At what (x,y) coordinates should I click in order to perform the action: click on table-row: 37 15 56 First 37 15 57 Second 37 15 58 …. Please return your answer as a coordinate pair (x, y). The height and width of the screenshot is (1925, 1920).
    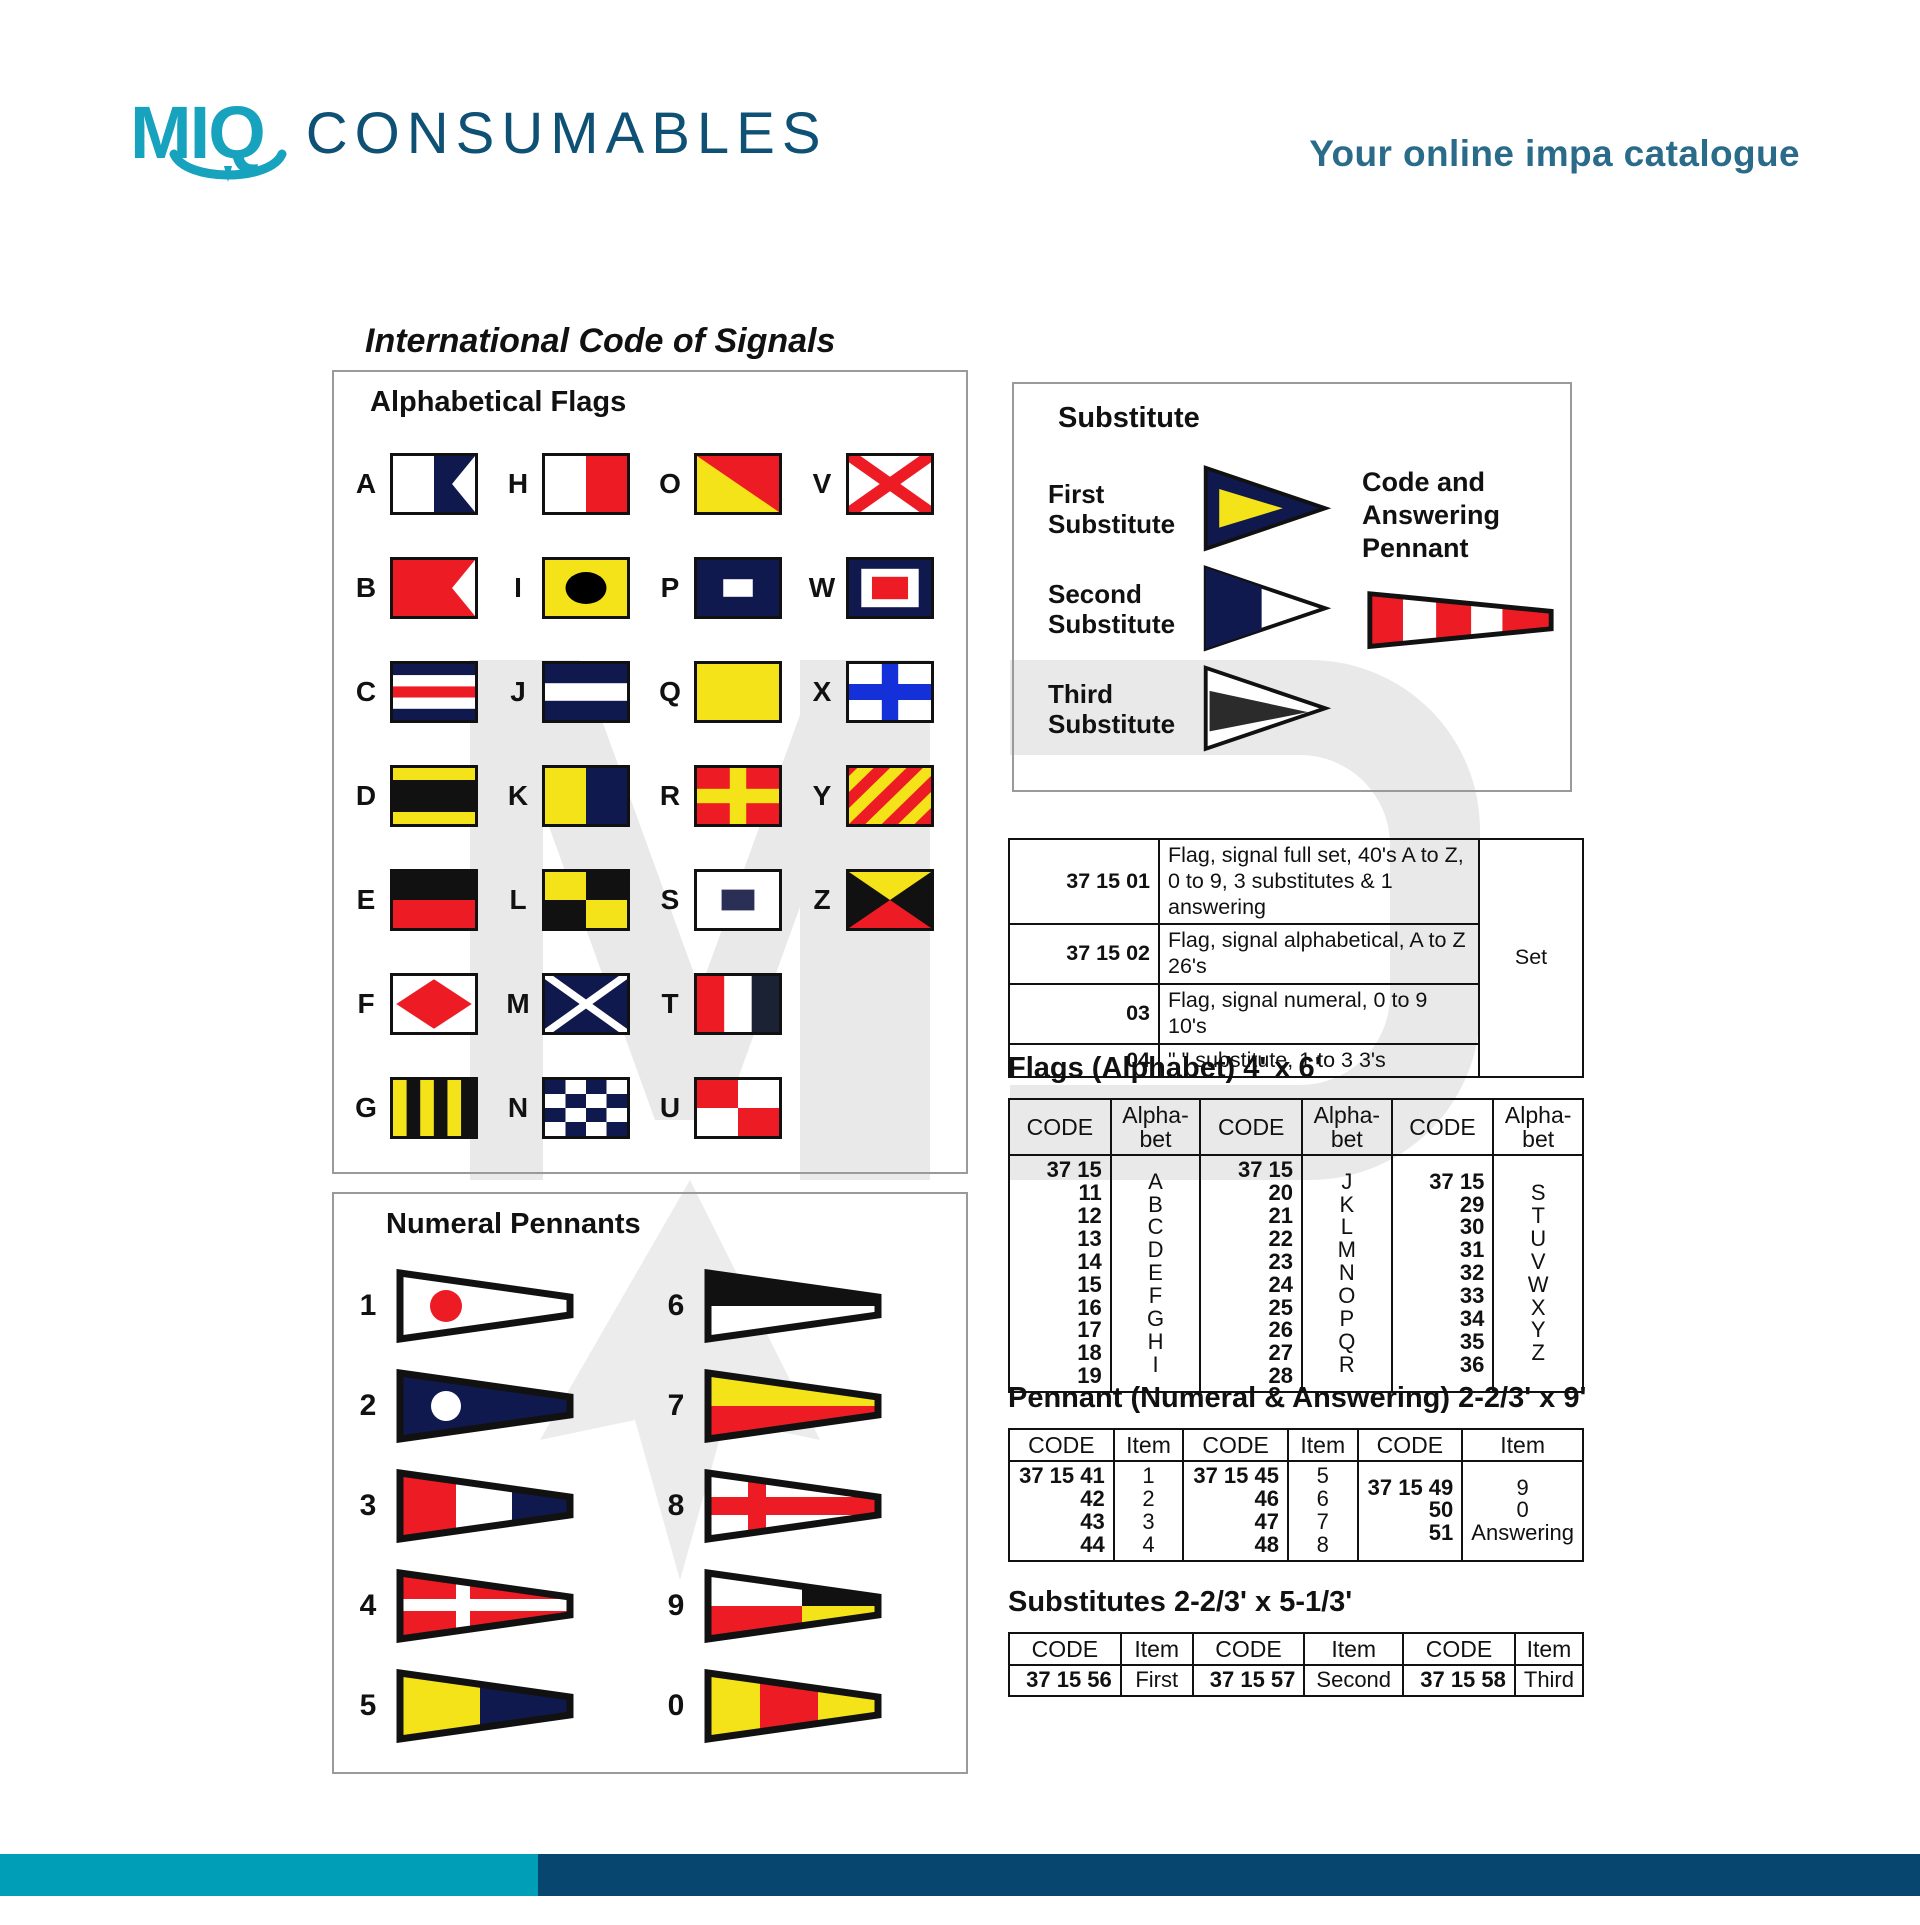
    Looking at the image, I should click on (1296, 1681).